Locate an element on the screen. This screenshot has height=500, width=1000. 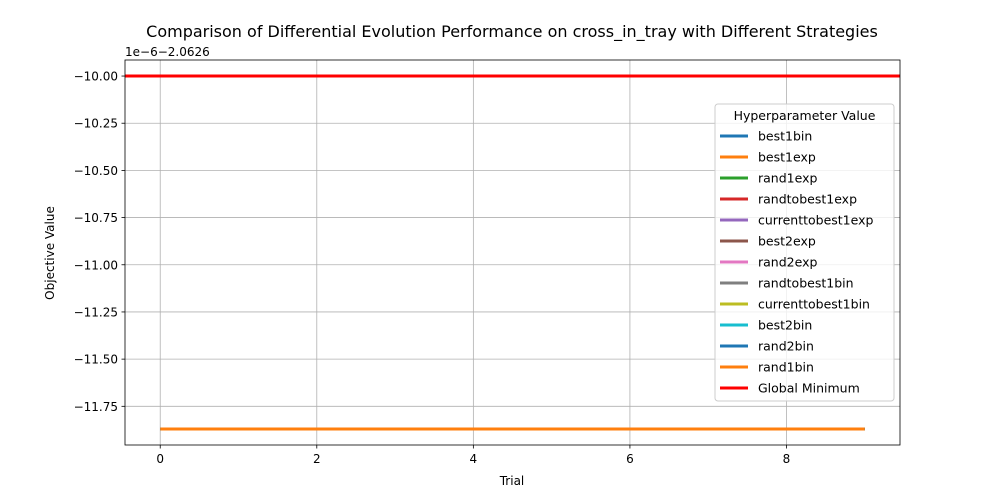
y-offset-label: 1e−6−2.0626 is located at coordinates (167, 52).